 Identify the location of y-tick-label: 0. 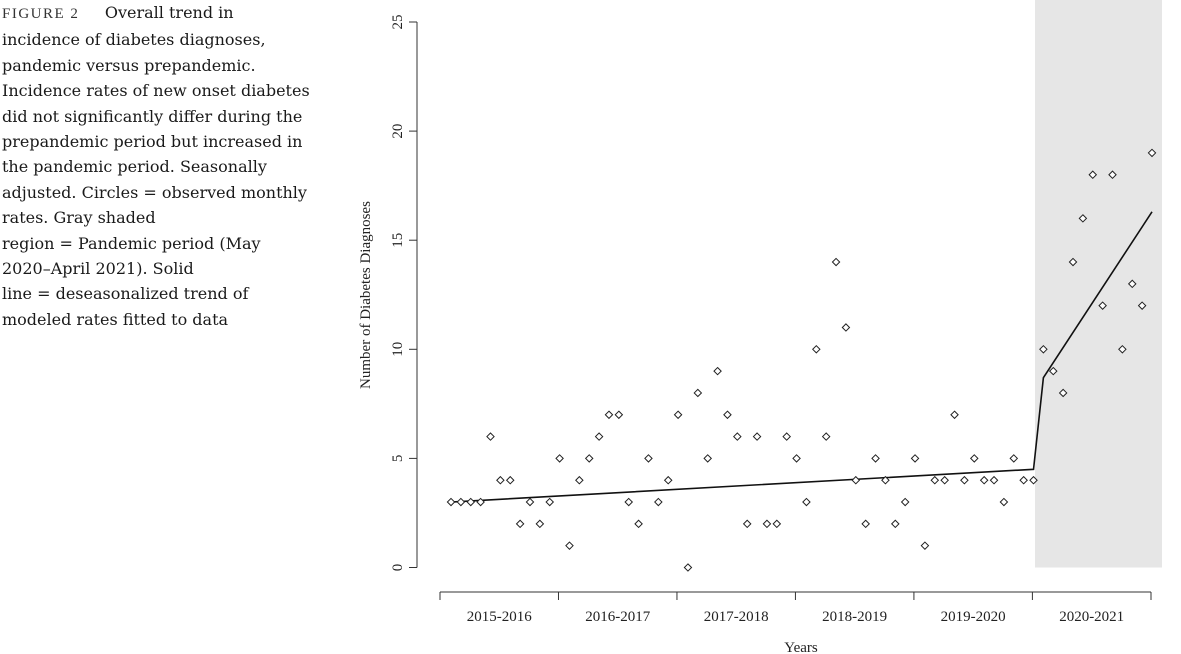
(398, 568).